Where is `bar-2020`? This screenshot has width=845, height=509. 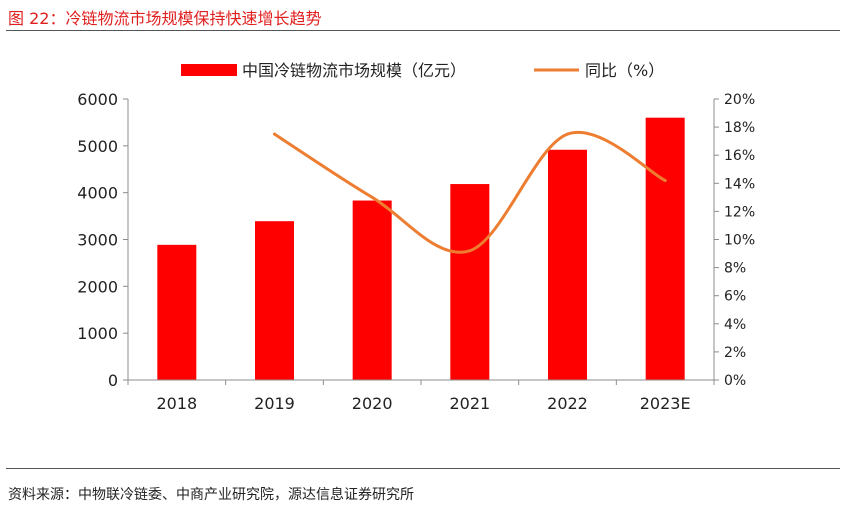
bar-2020 is located at coordinates (372, 290).